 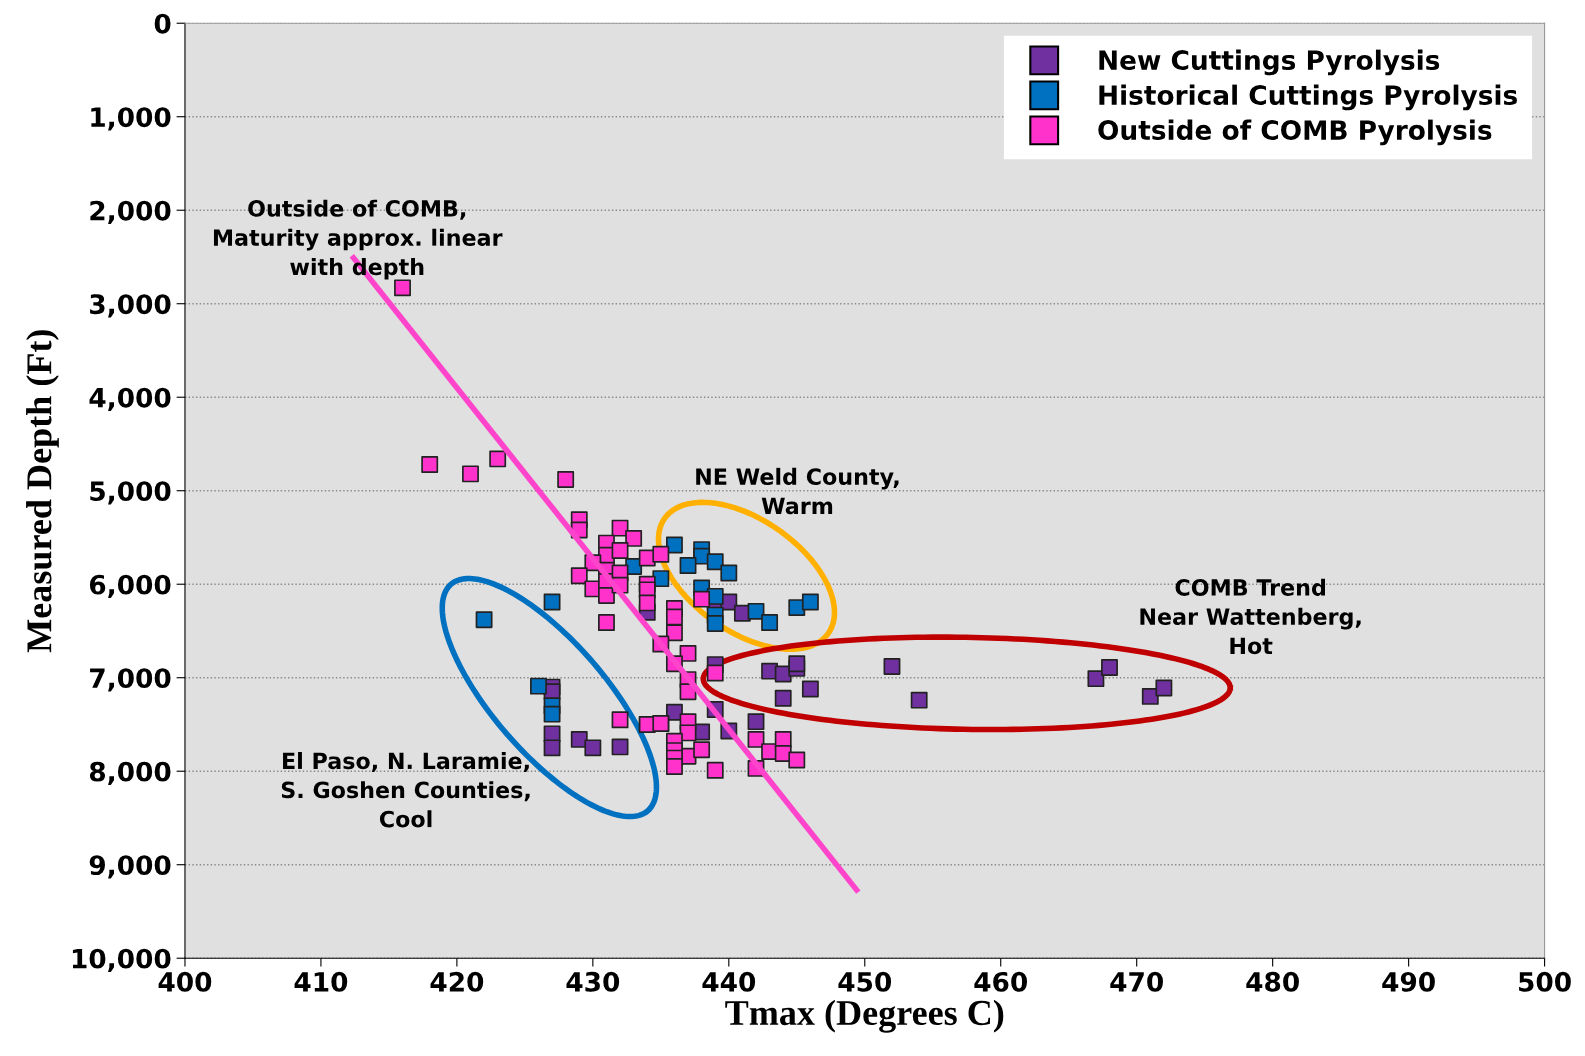 What do you see at coordinates (1001, 981) in the screenshot?
I see `x-tick-label: 460` at bounding box center [1001, 981].